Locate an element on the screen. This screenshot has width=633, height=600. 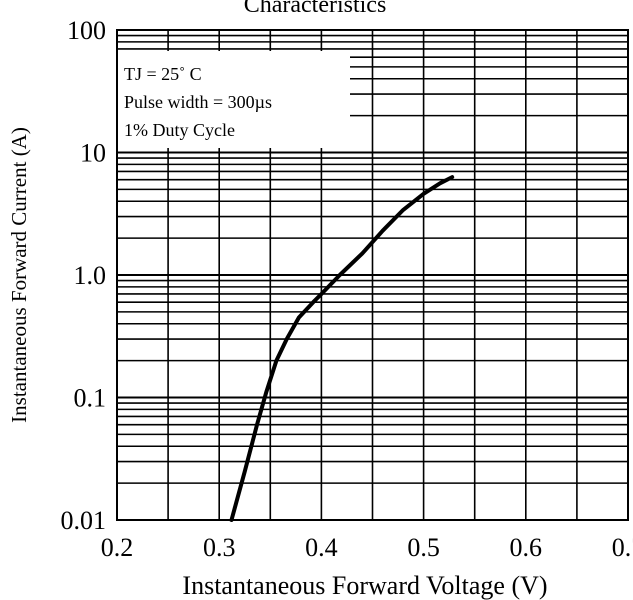
x-tick-label: 0.4 is located at coordinates (321, 547).